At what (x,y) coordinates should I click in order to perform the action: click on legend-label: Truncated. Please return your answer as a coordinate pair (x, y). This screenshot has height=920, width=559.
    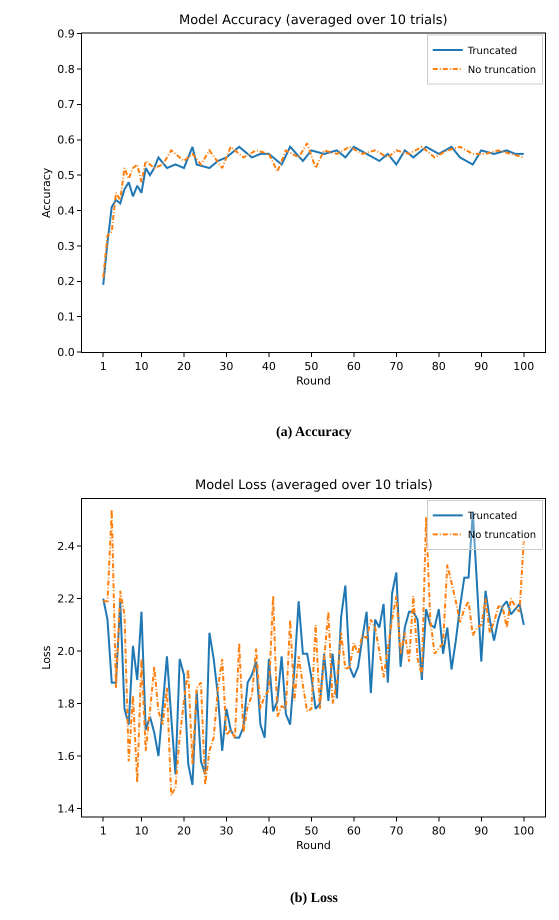
    Looking at the image, I should click on (492, 51).